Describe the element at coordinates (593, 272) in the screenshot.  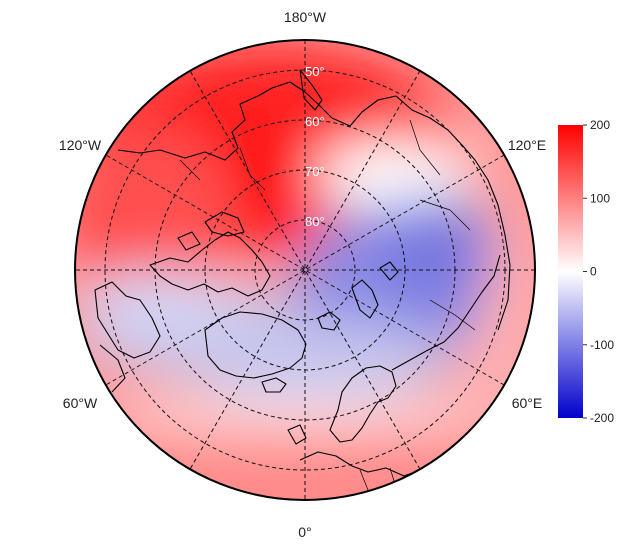
I see `colorbar-tick-label: 0` at that location.